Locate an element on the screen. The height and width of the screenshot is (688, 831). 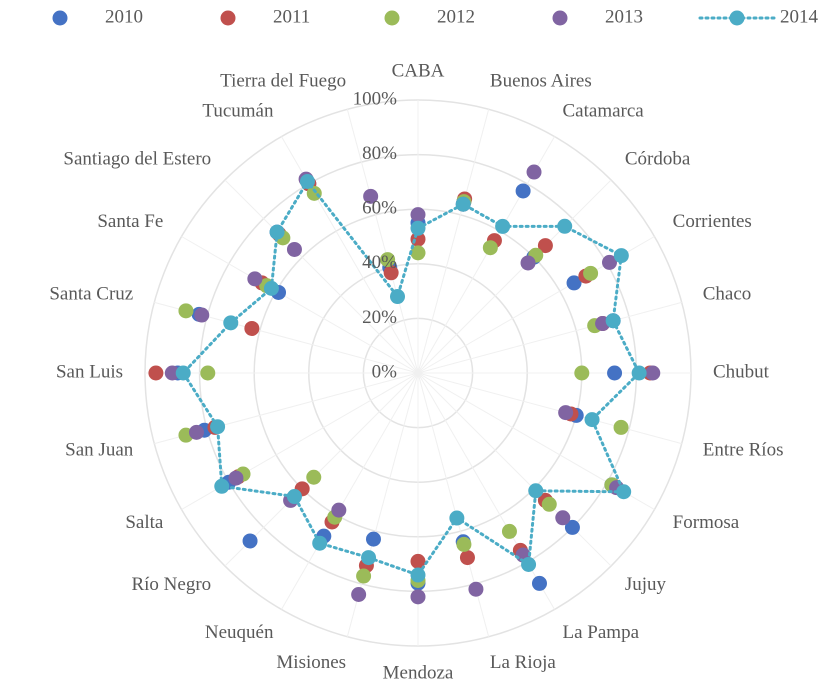
legend-label: 2010 is located at coordinates (124, 16).